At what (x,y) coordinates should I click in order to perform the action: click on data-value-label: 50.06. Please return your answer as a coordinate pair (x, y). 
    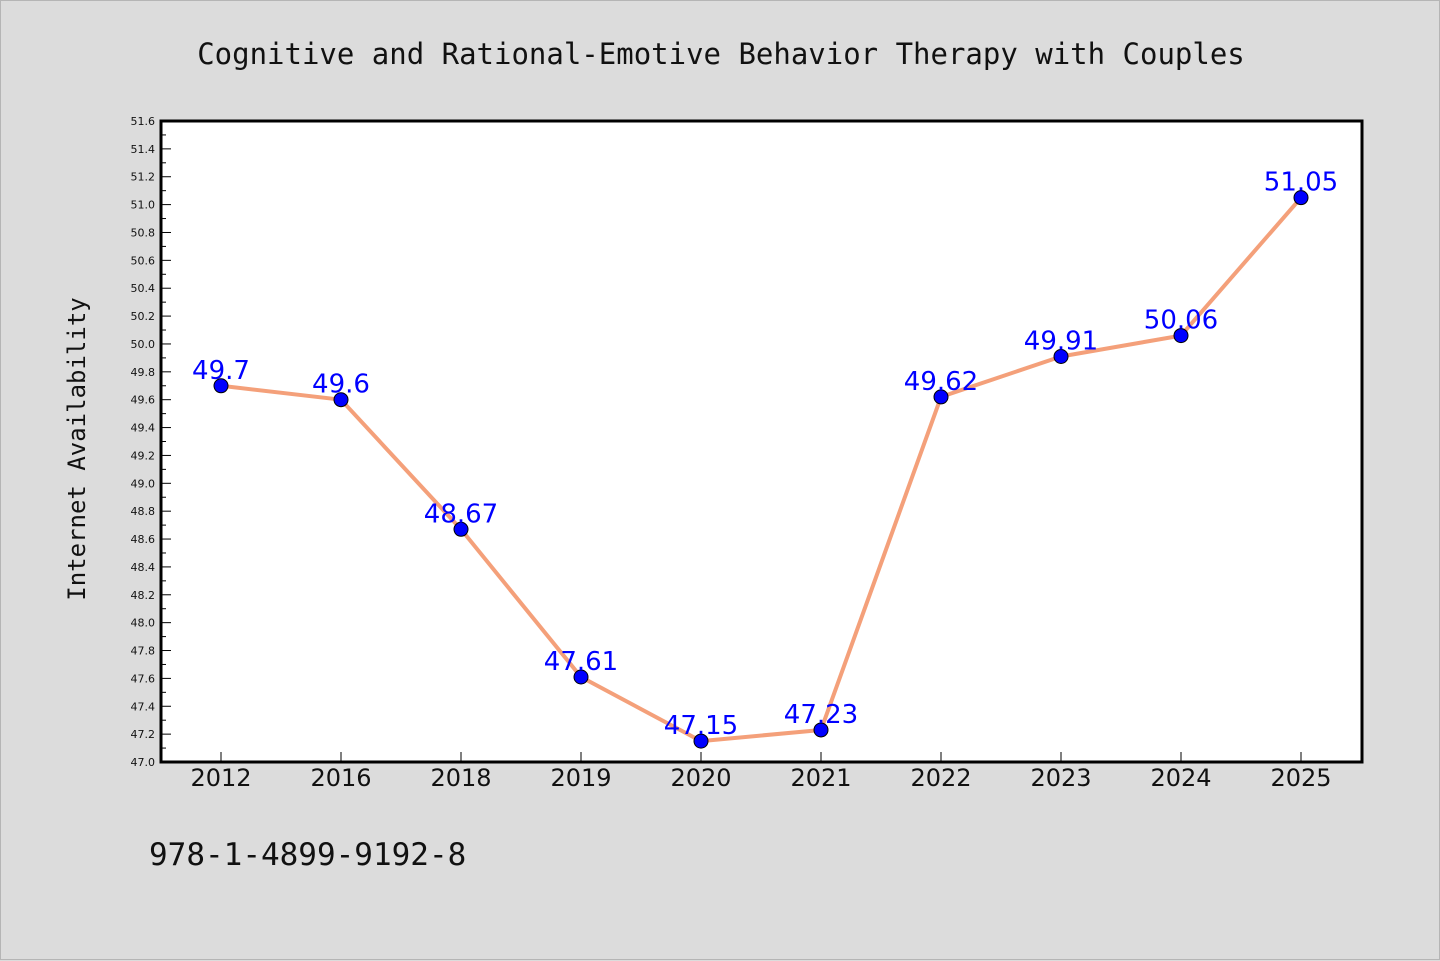
    Looking at the image, I should click on (1181, 321).